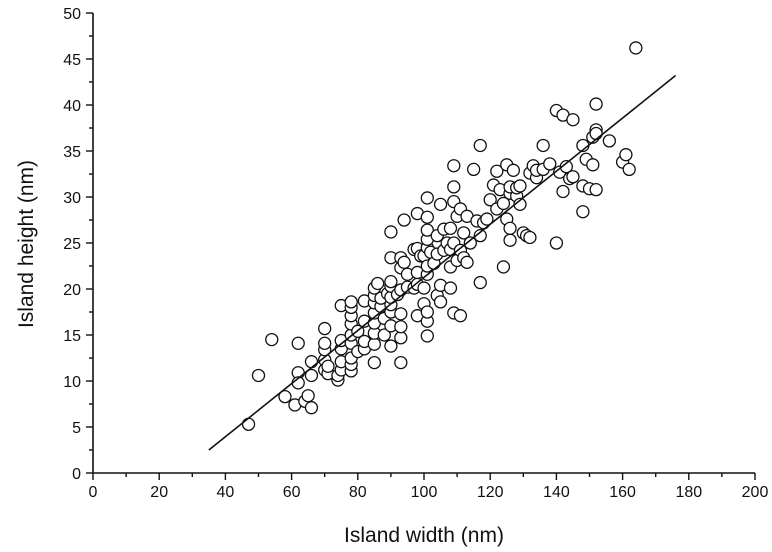  What do you see at coordinates (622, 492) in the screenshot?
I see `x-tick-label: 160` at bounding box center [622, 492].